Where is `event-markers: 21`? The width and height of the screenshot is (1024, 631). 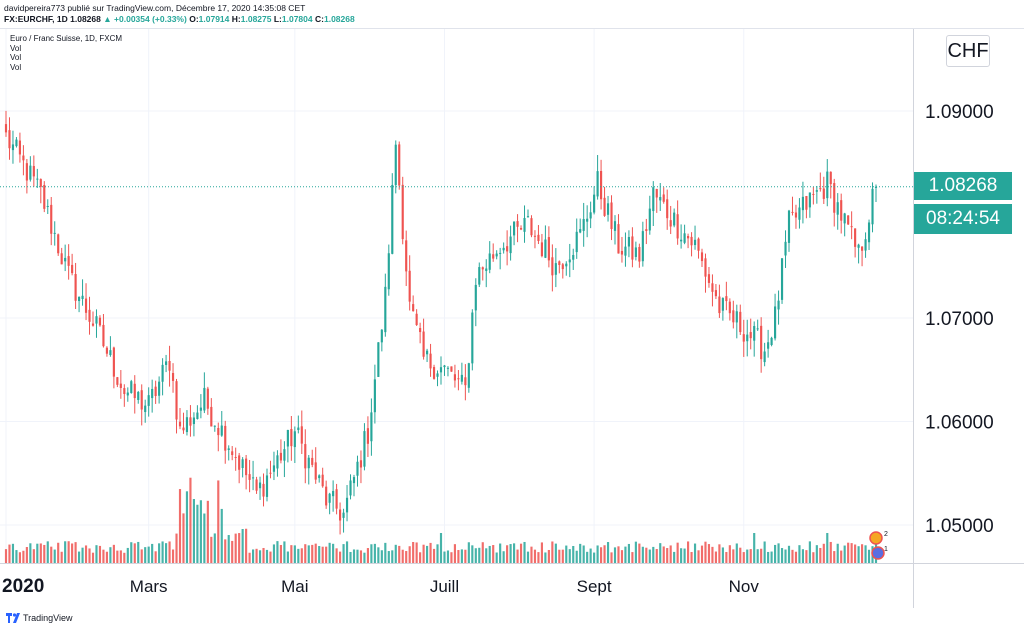 event-markers: 21 is located at coordinates (878, 545).